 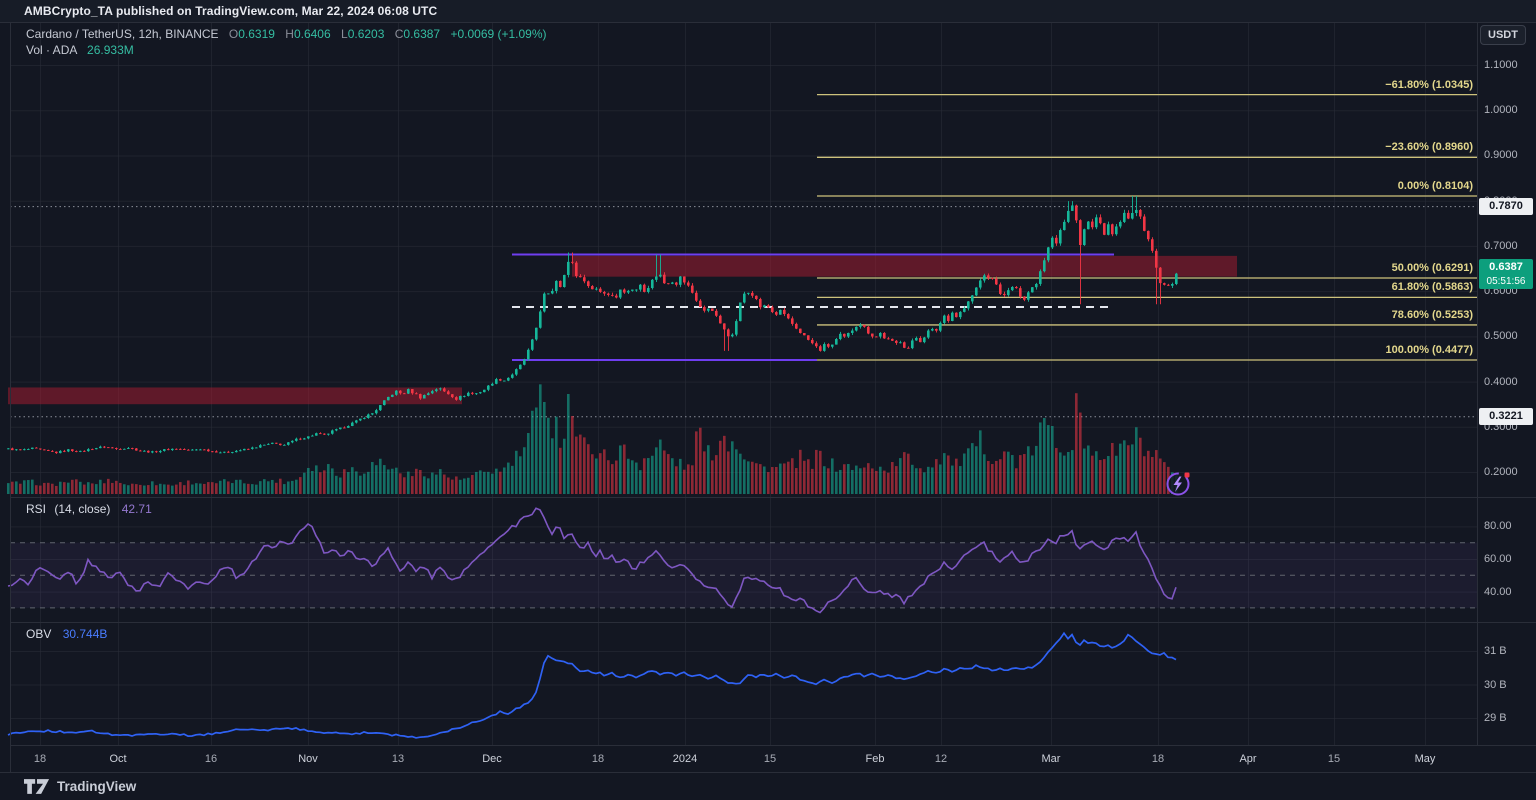 What do you see at coordinates (39, 634) in the screenshot?
I see `obv-title: OBV` at bounding box center [39, 634].